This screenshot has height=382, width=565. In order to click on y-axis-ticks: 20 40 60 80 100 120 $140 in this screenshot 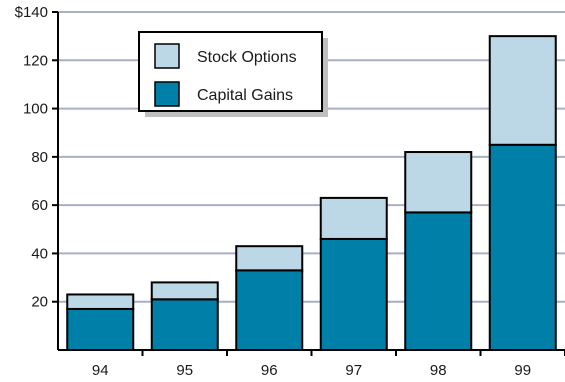, I will do `click(36, 157)`.